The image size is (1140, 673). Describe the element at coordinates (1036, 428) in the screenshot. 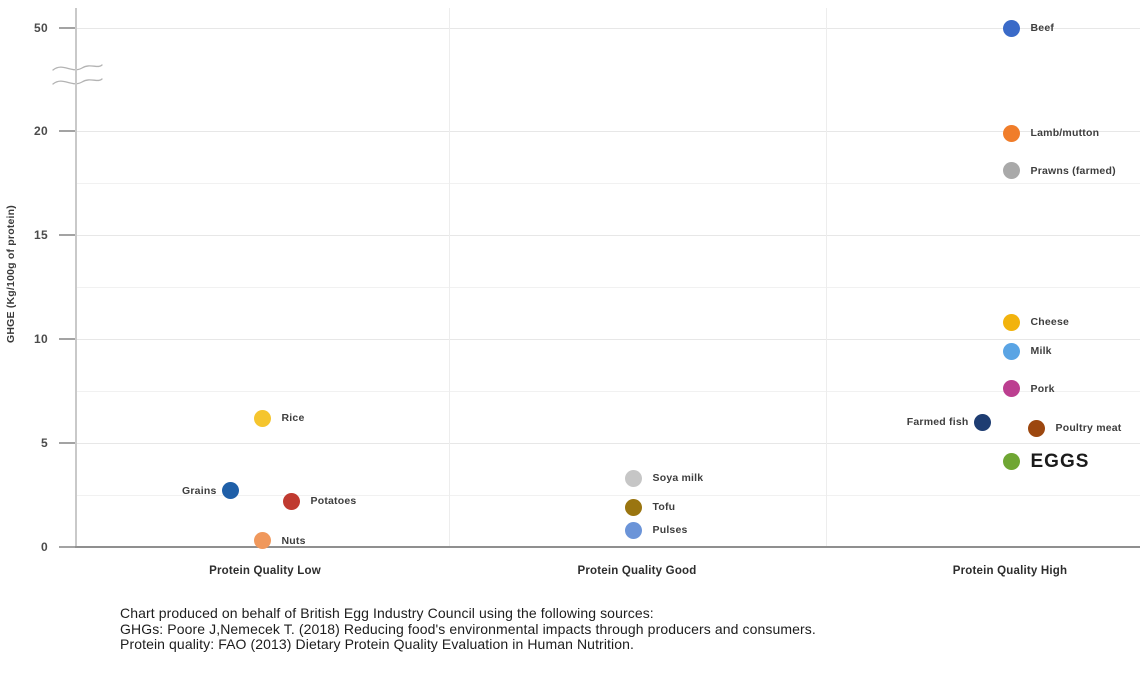

I see `point-poultry-meat` at that location.